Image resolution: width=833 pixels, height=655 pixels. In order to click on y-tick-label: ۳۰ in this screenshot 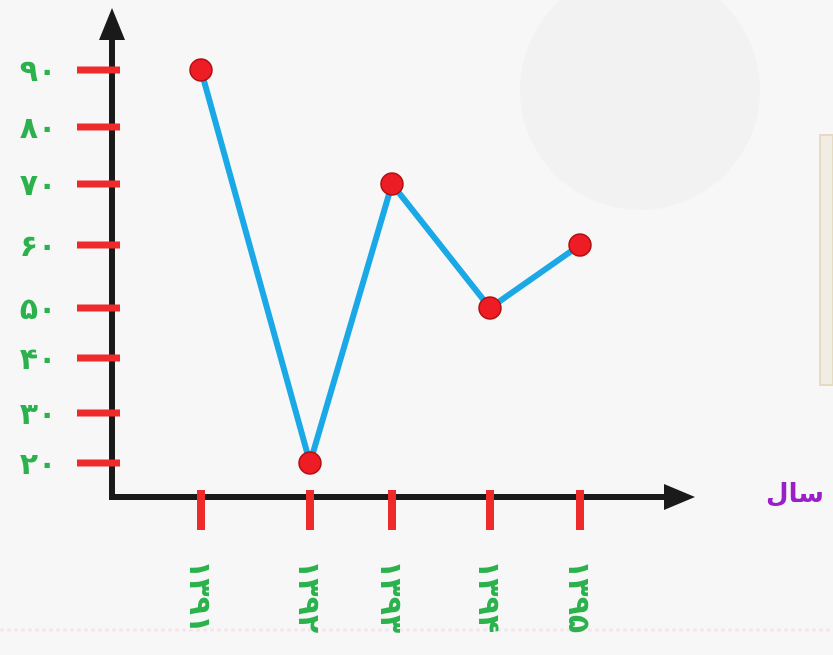, I will do `click(38, 414)`.